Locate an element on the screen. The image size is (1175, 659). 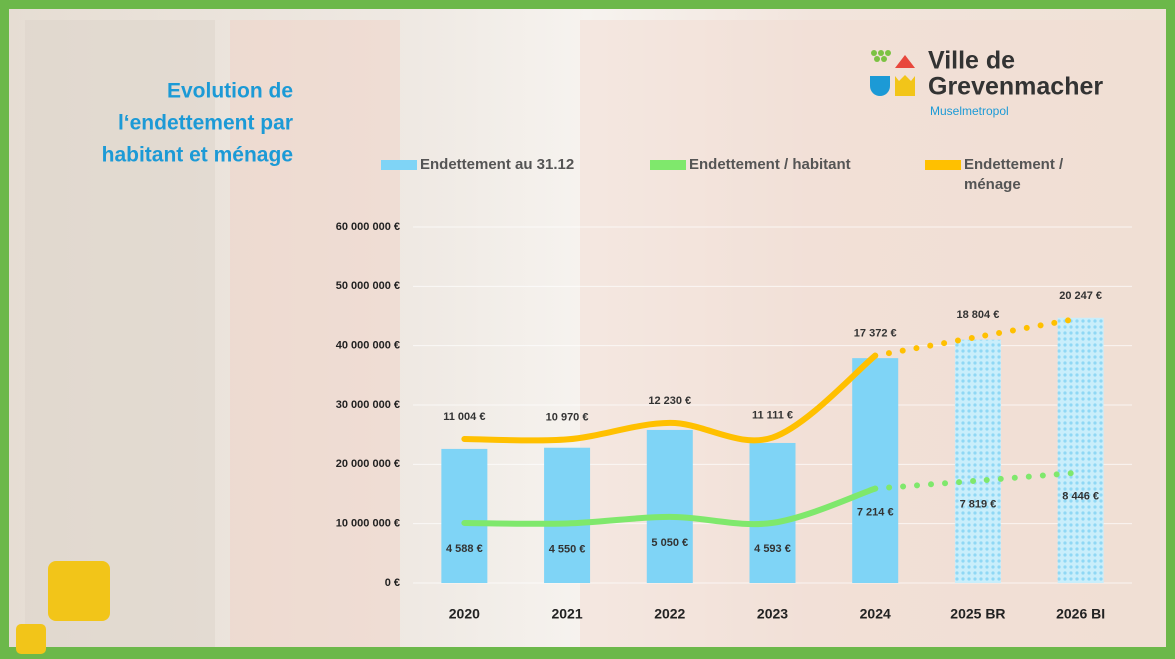
data-label: 4 588 € is located at coordinates (464, 549).